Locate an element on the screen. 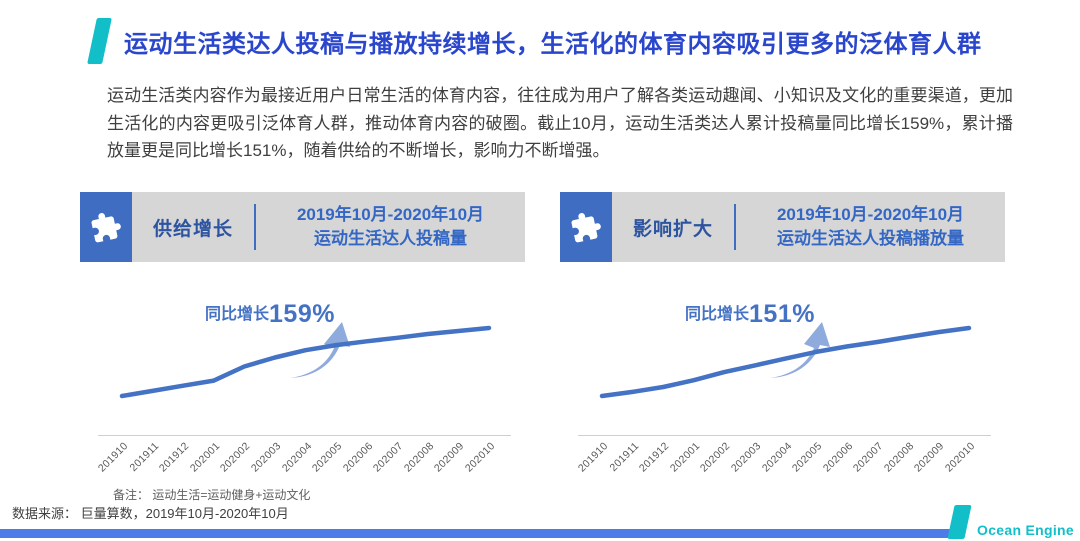 The image size is (1080, 541). panel-metric: 运动生活达人投稿量 is located at coordinates (390, 238).